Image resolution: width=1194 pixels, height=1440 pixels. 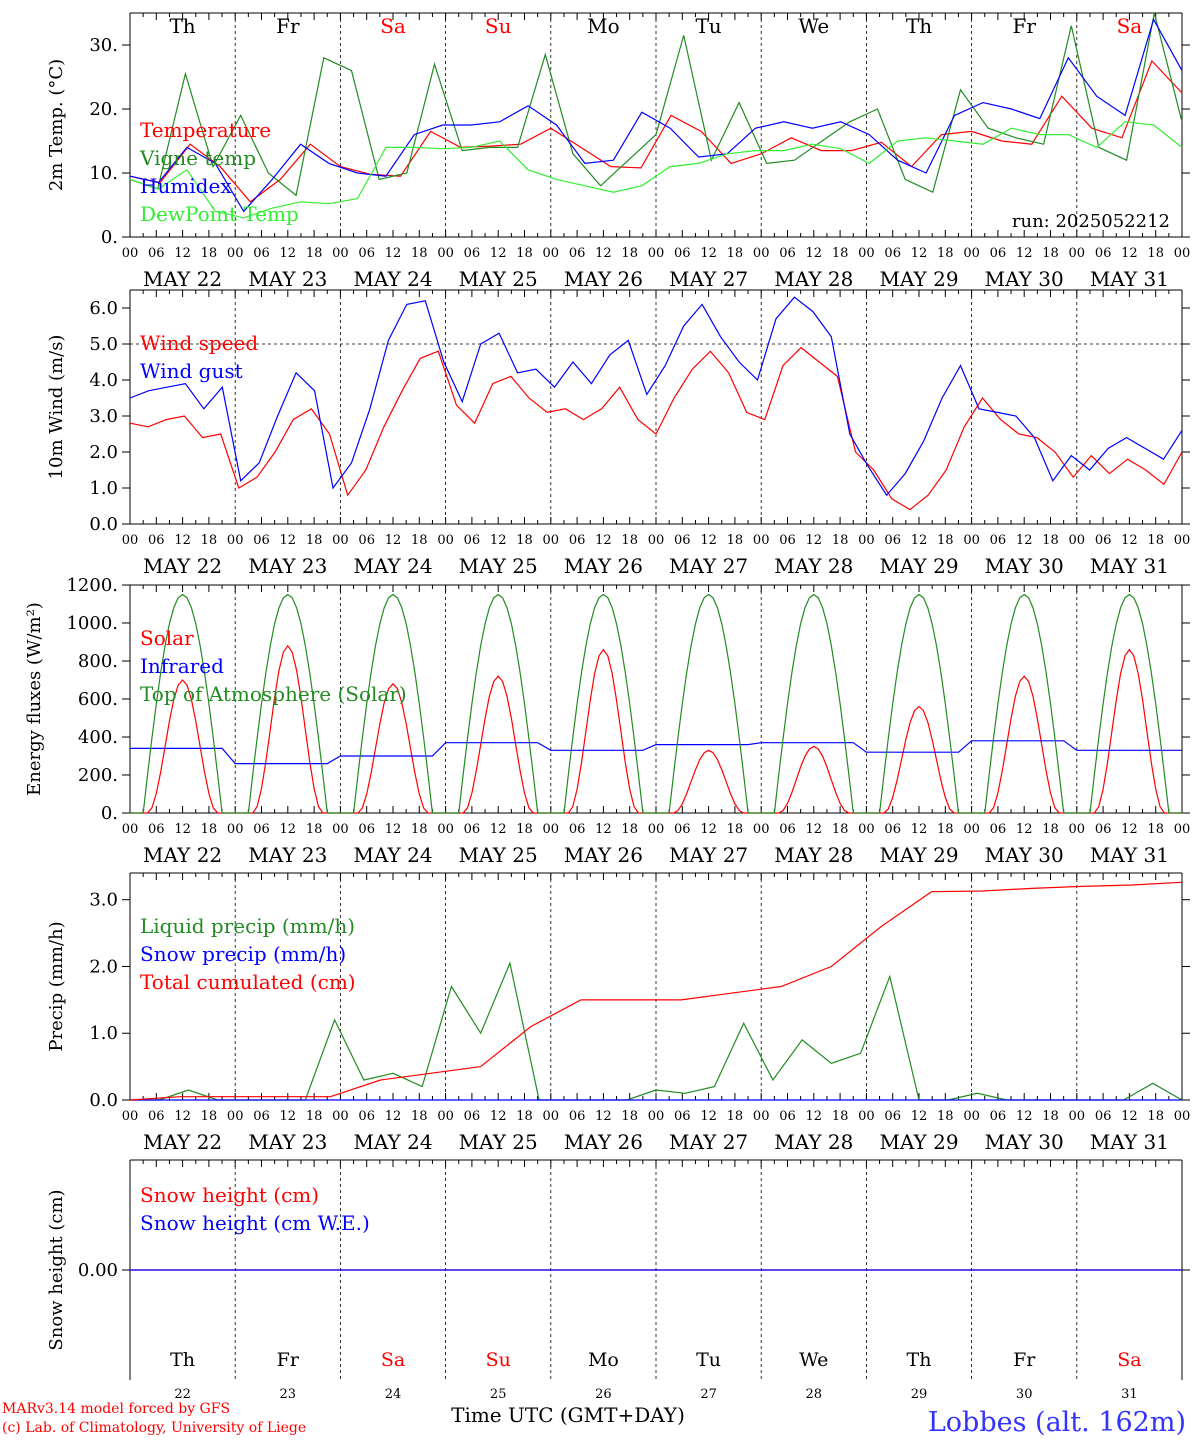 I want to click on y-axis-title: 2m Temp. (°C), so click(x=56, y=125).